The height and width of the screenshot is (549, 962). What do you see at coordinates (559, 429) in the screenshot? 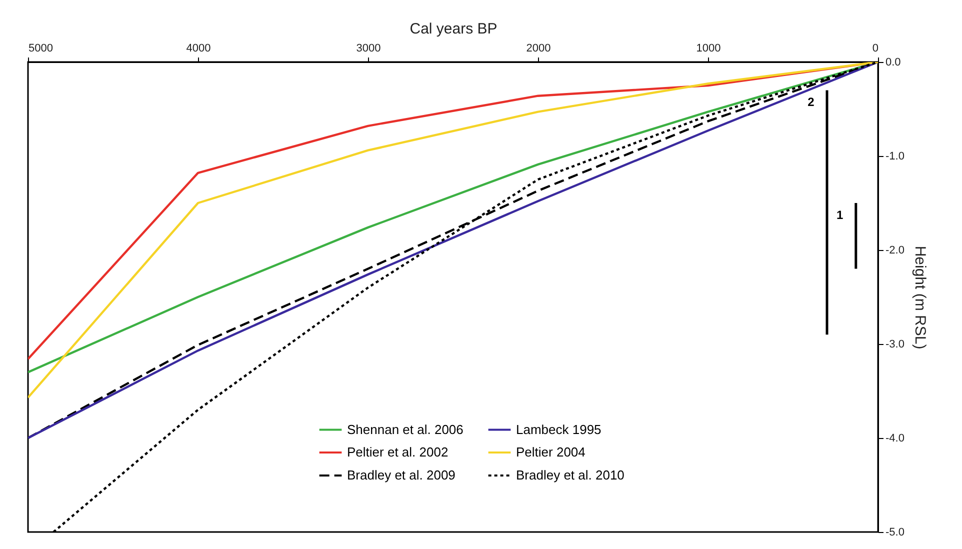
I see `legend-label: Lambeck 1995` at bounding box center [559, 429].